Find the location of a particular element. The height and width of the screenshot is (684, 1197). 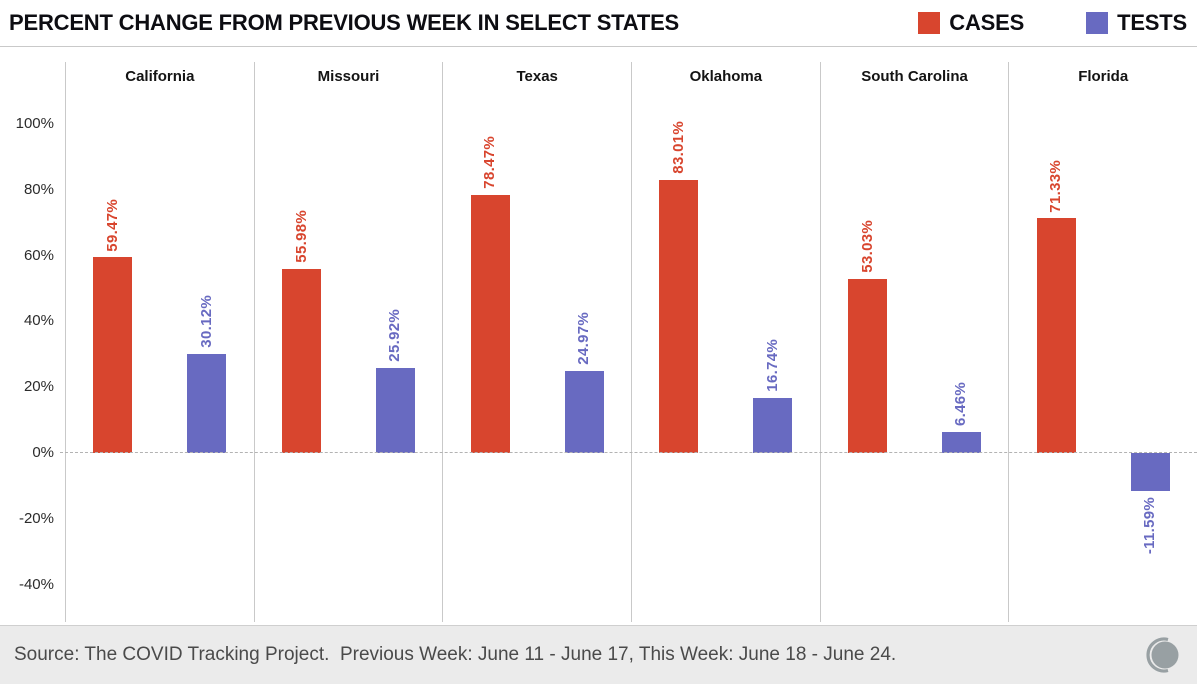

cases-bar-value-label: 59.47% is located at coordinates (112, 225).